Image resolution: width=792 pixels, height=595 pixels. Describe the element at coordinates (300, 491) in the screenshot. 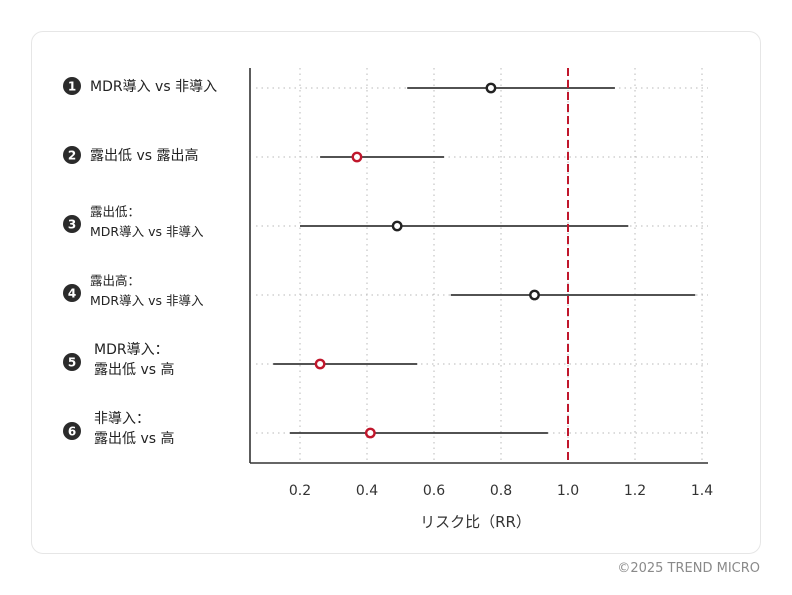

I see `x-tick-label-0: 0.2` at that location.